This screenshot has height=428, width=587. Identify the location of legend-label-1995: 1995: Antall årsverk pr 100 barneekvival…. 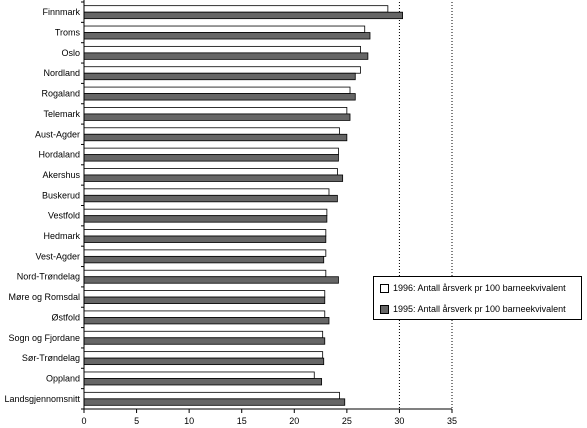
(479, 309).